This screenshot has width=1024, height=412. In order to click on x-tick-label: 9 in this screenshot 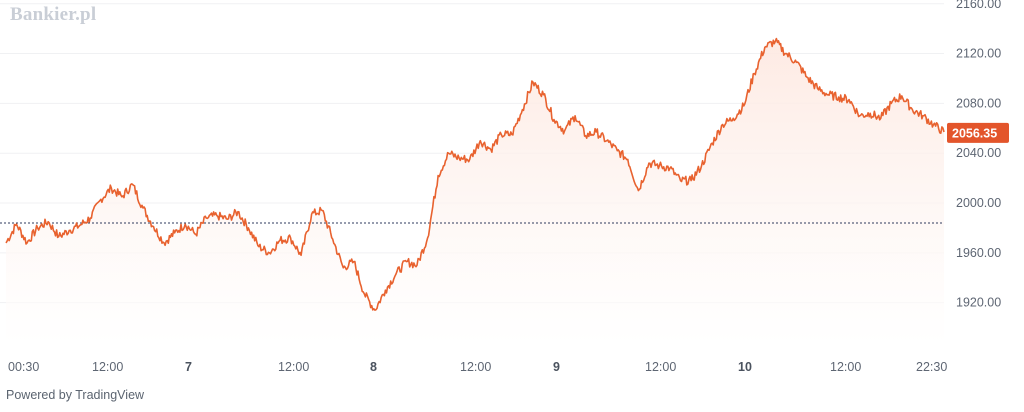, I will do `click(556, 367)`.